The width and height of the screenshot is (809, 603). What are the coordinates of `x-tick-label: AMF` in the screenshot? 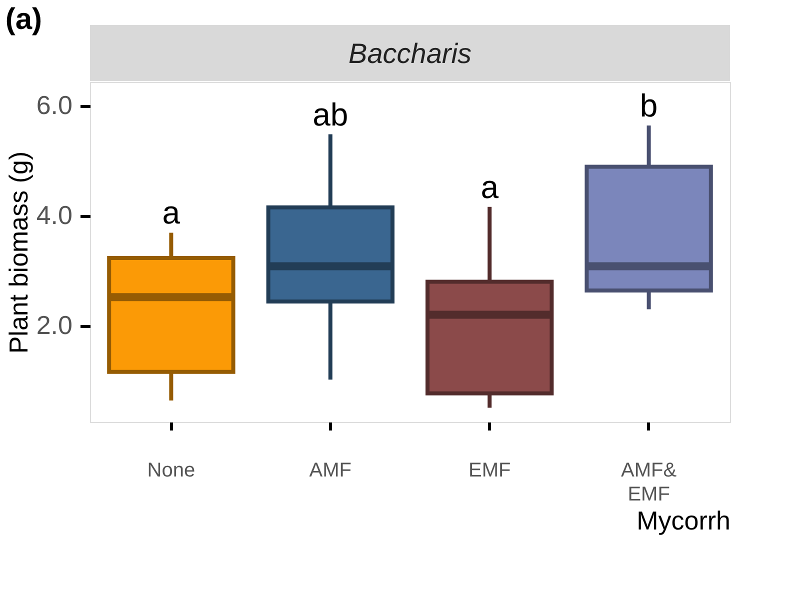 It's located at (330, 471).